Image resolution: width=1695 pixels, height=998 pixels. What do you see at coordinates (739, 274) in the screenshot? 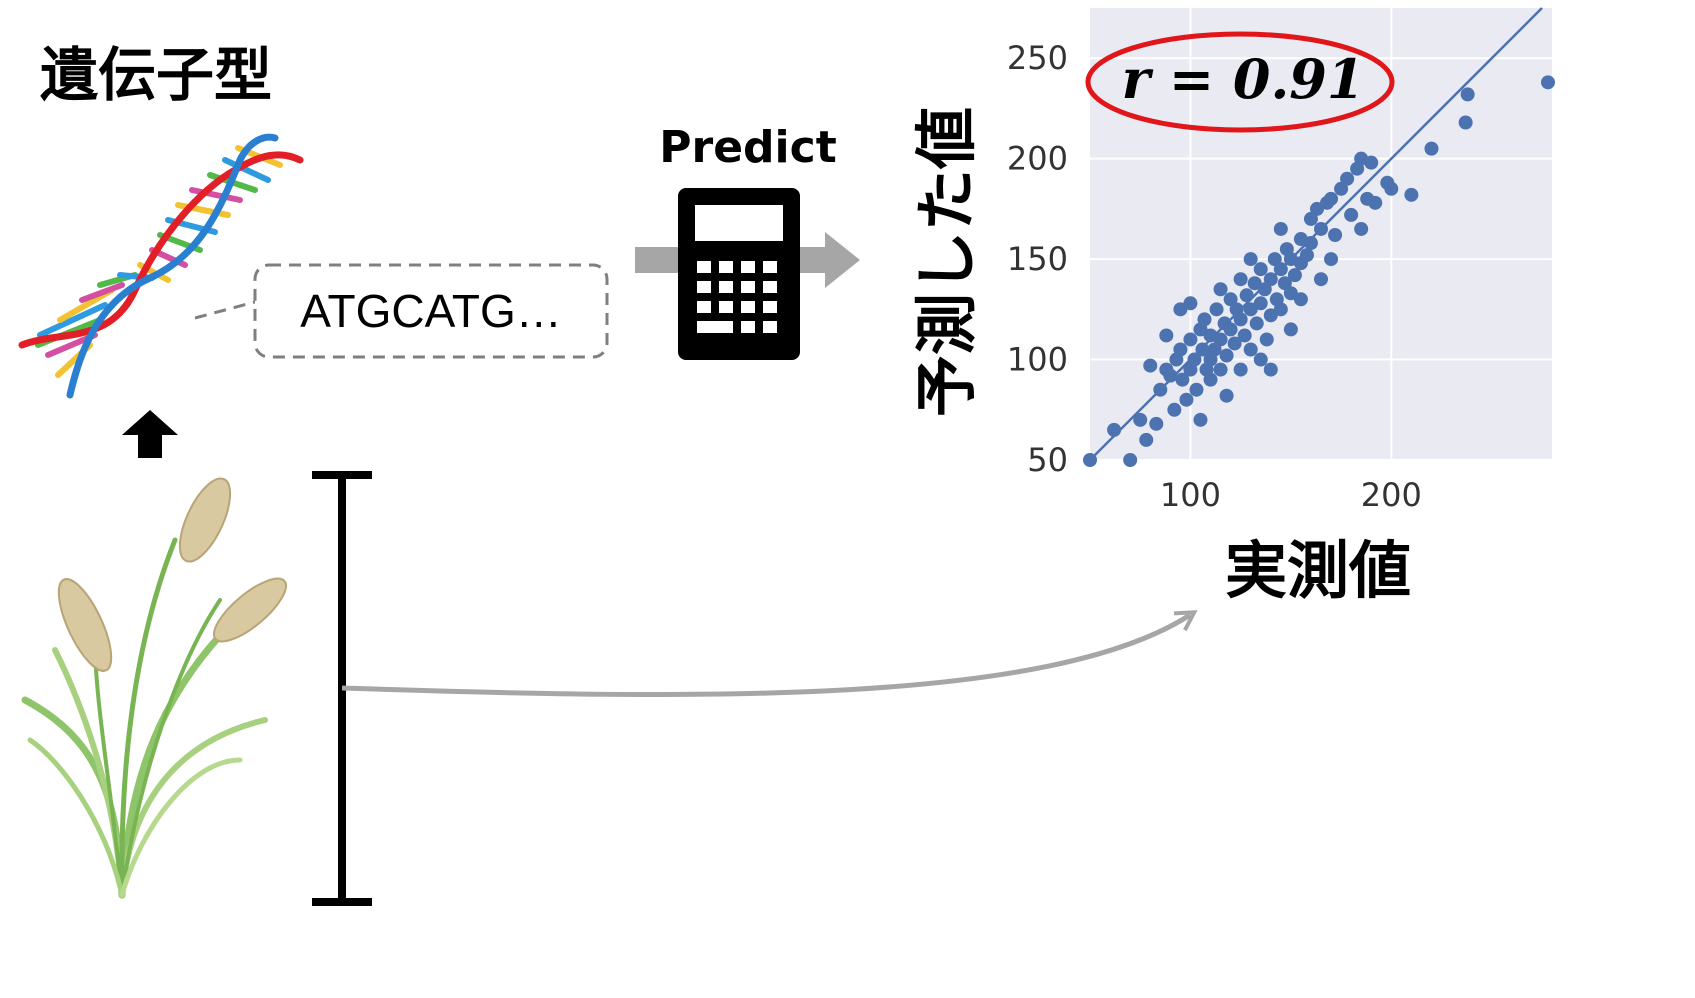
I see `calculator-icon` at bounding box center [739, 274].